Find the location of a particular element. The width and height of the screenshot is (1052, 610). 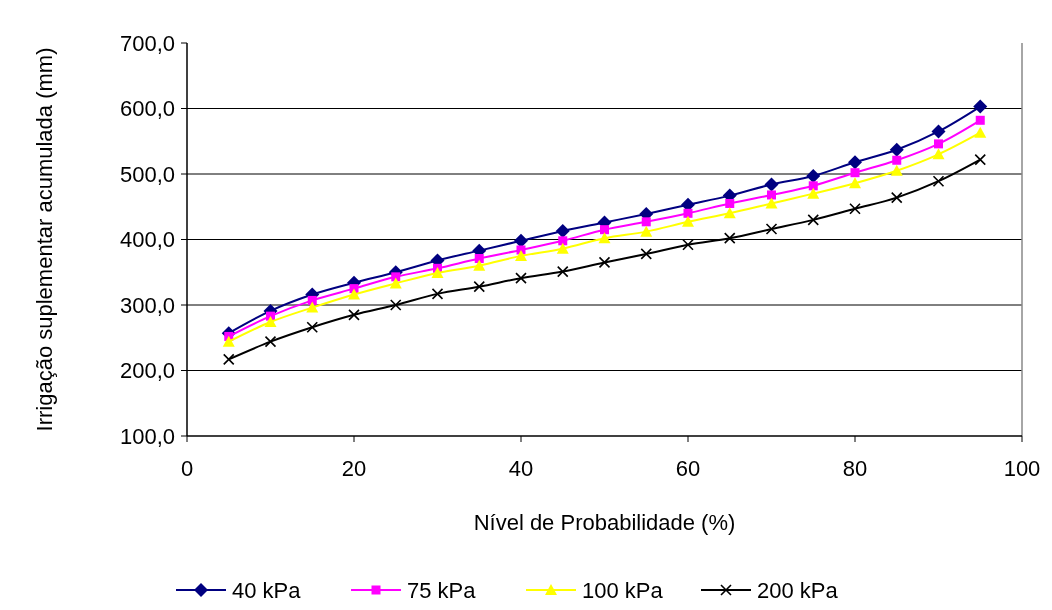

x-axis-title: Nível de Probabilidade (%) is located at coordinates (604, 522).